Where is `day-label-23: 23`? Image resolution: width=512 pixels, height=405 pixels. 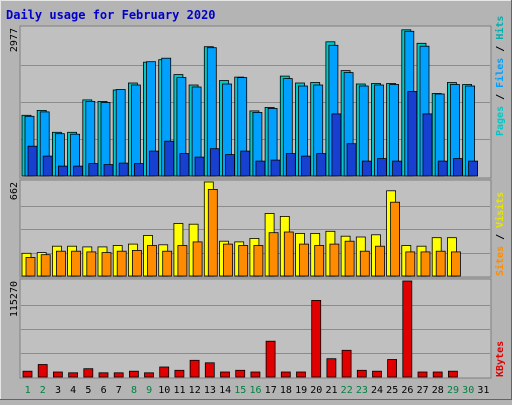 day-label-23: 23 is located at coordinates (362, 390).